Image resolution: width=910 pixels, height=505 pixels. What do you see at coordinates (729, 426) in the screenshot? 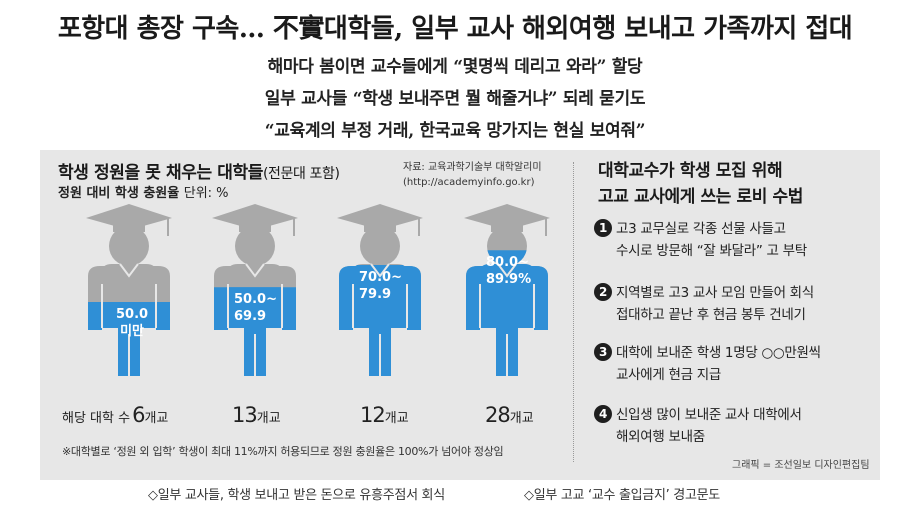
I see `tip-4: 4 신입생 많이 보내준 교사 대학에서 해외여행 보내줌` at bounding box center [729, 426].